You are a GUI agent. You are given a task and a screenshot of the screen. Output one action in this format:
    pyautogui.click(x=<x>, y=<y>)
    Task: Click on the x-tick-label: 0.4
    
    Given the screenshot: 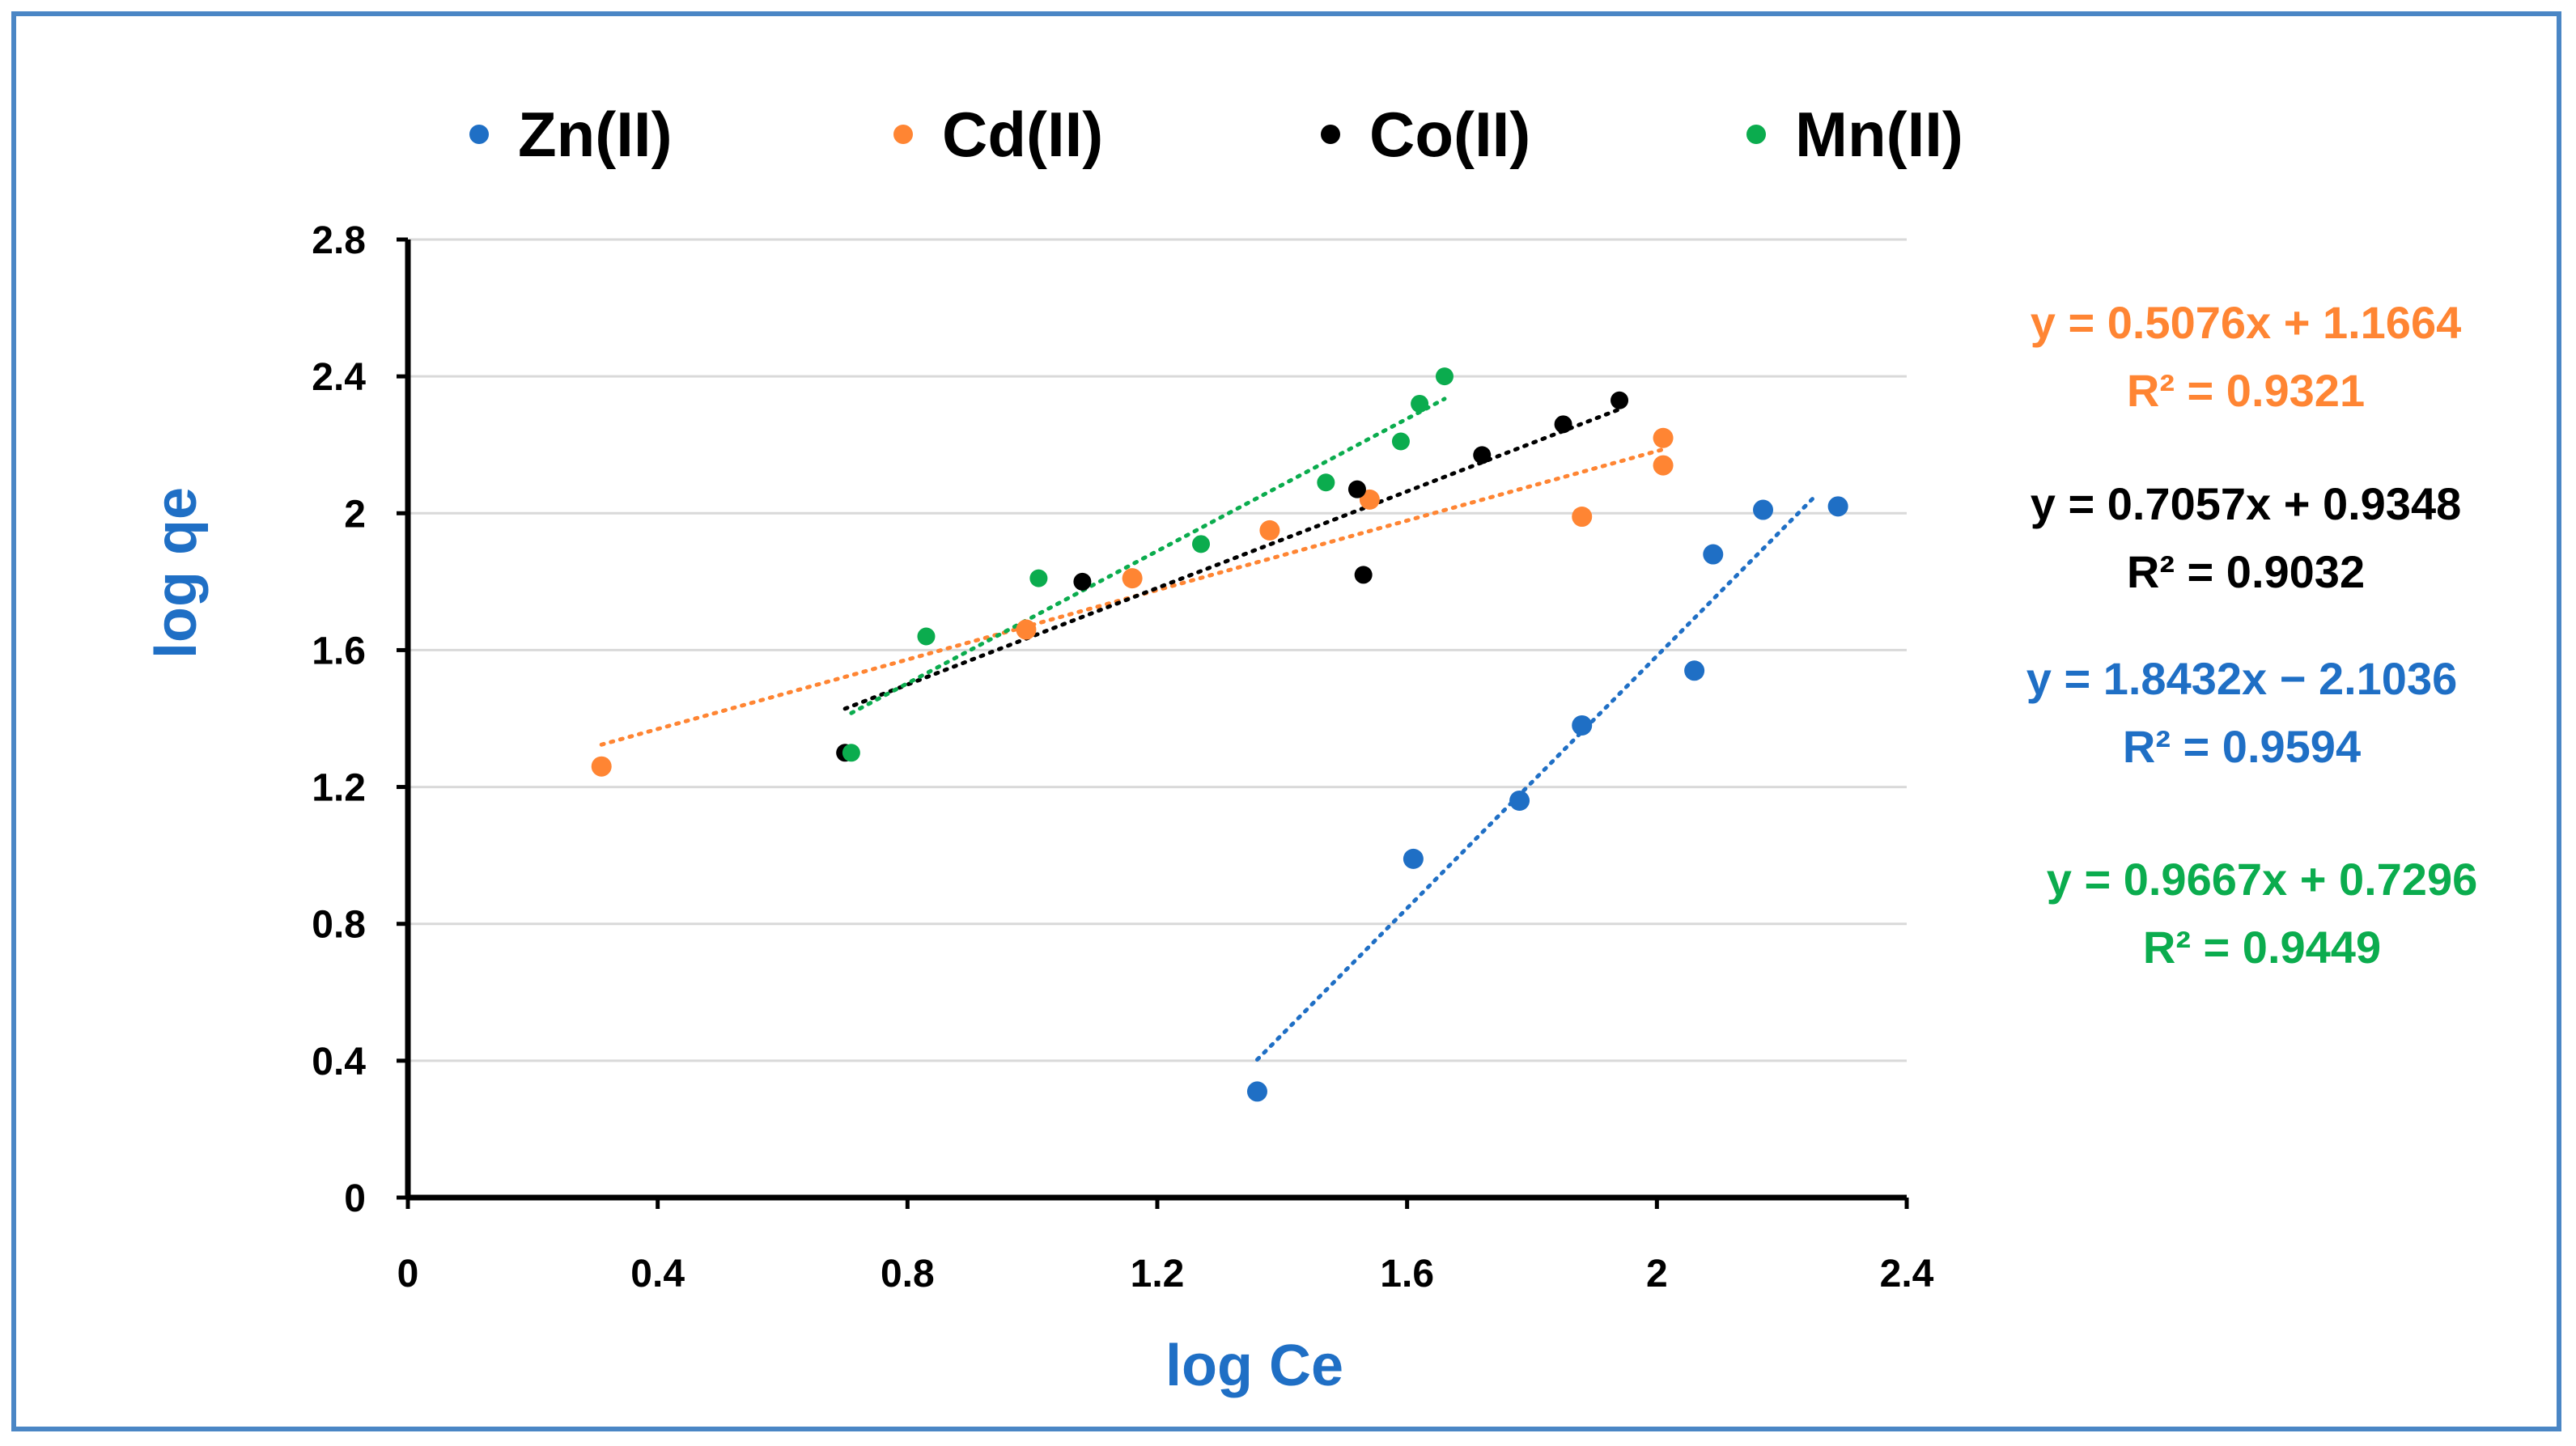 What is the action you would take?
    pyautogui.click(x=657, y=1274)
    